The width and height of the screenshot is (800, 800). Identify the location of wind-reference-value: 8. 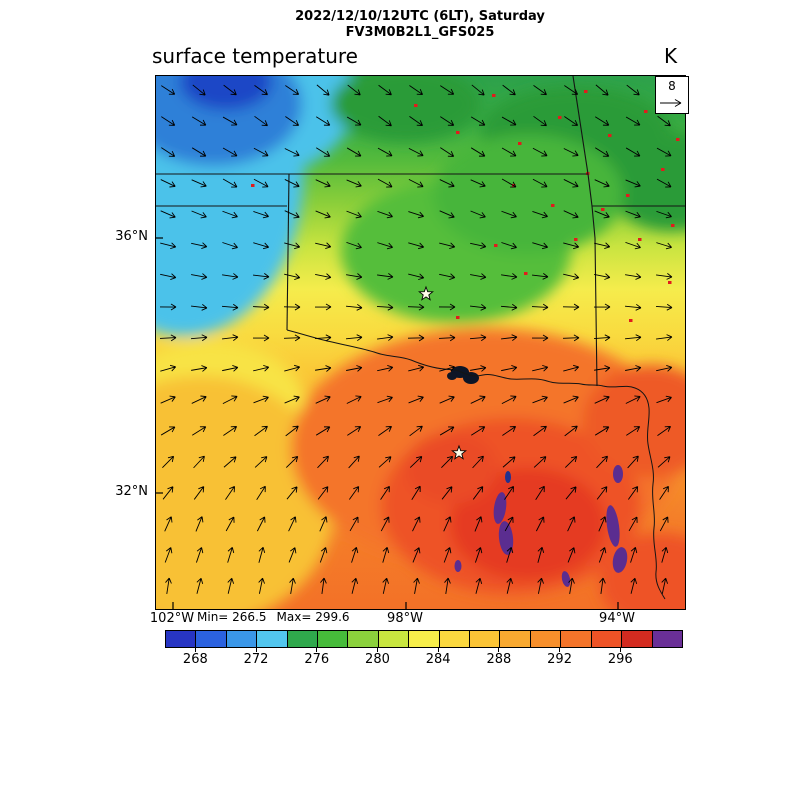
(672, 86).